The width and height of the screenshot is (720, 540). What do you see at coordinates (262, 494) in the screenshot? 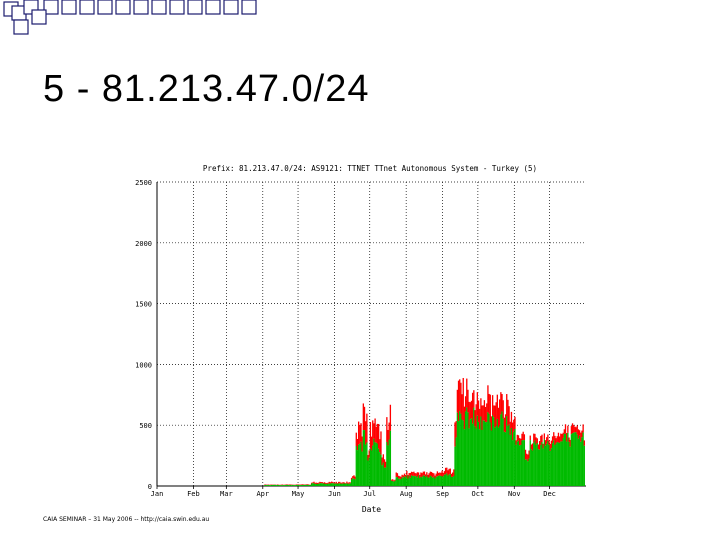
I see `x-tick-label: Apr` at bounding box center [262, 494].